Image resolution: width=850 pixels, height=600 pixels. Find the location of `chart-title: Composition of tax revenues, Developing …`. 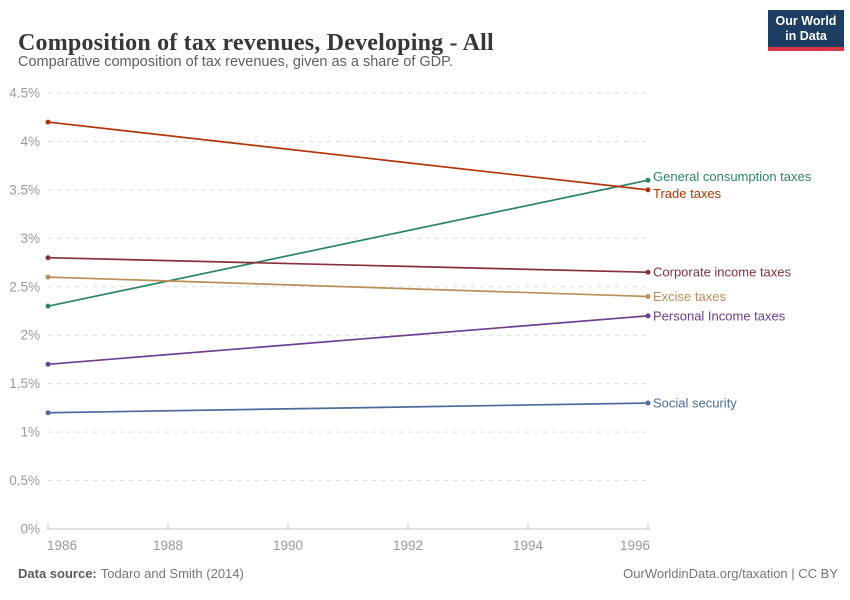

chart-title: Composition of tax revenues, Developing … is located at coordinates (256, 43).